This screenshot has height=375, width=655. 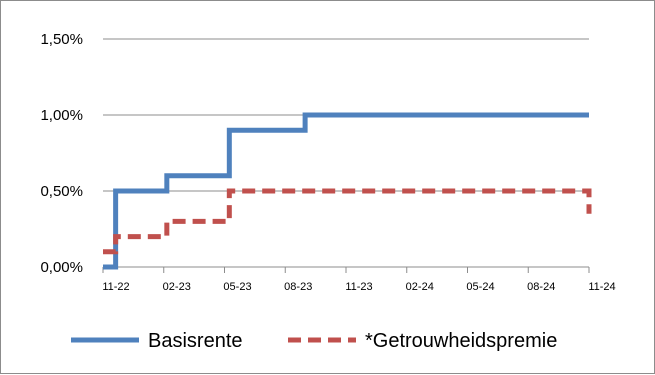 What do you see at coordinates (61, 267) in the screenshot?
I see `y-tick-label: 0,00%` at bounding box center [61, 267].